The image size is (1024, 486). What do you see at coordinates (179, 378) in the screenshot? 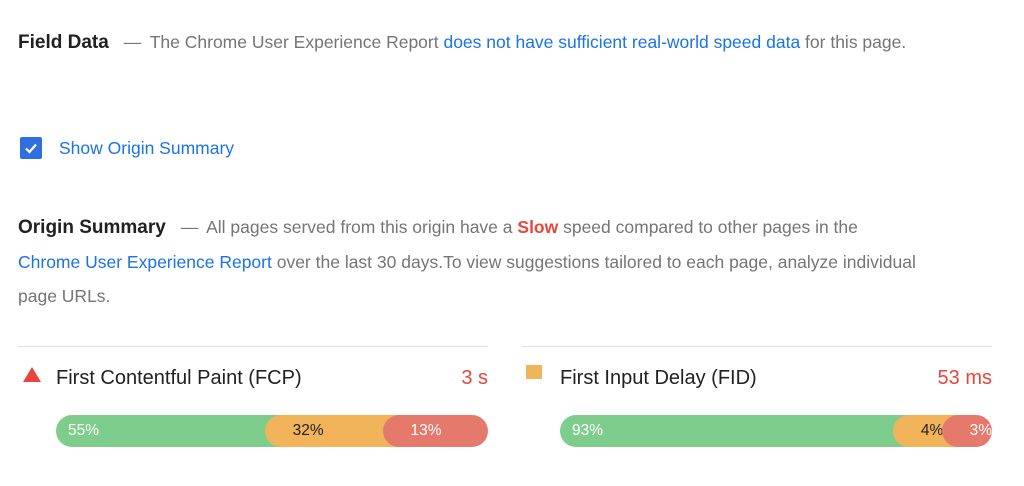
I see `metric-name: First Contentful Paint (FCP)` at bounding box center [179, 378].